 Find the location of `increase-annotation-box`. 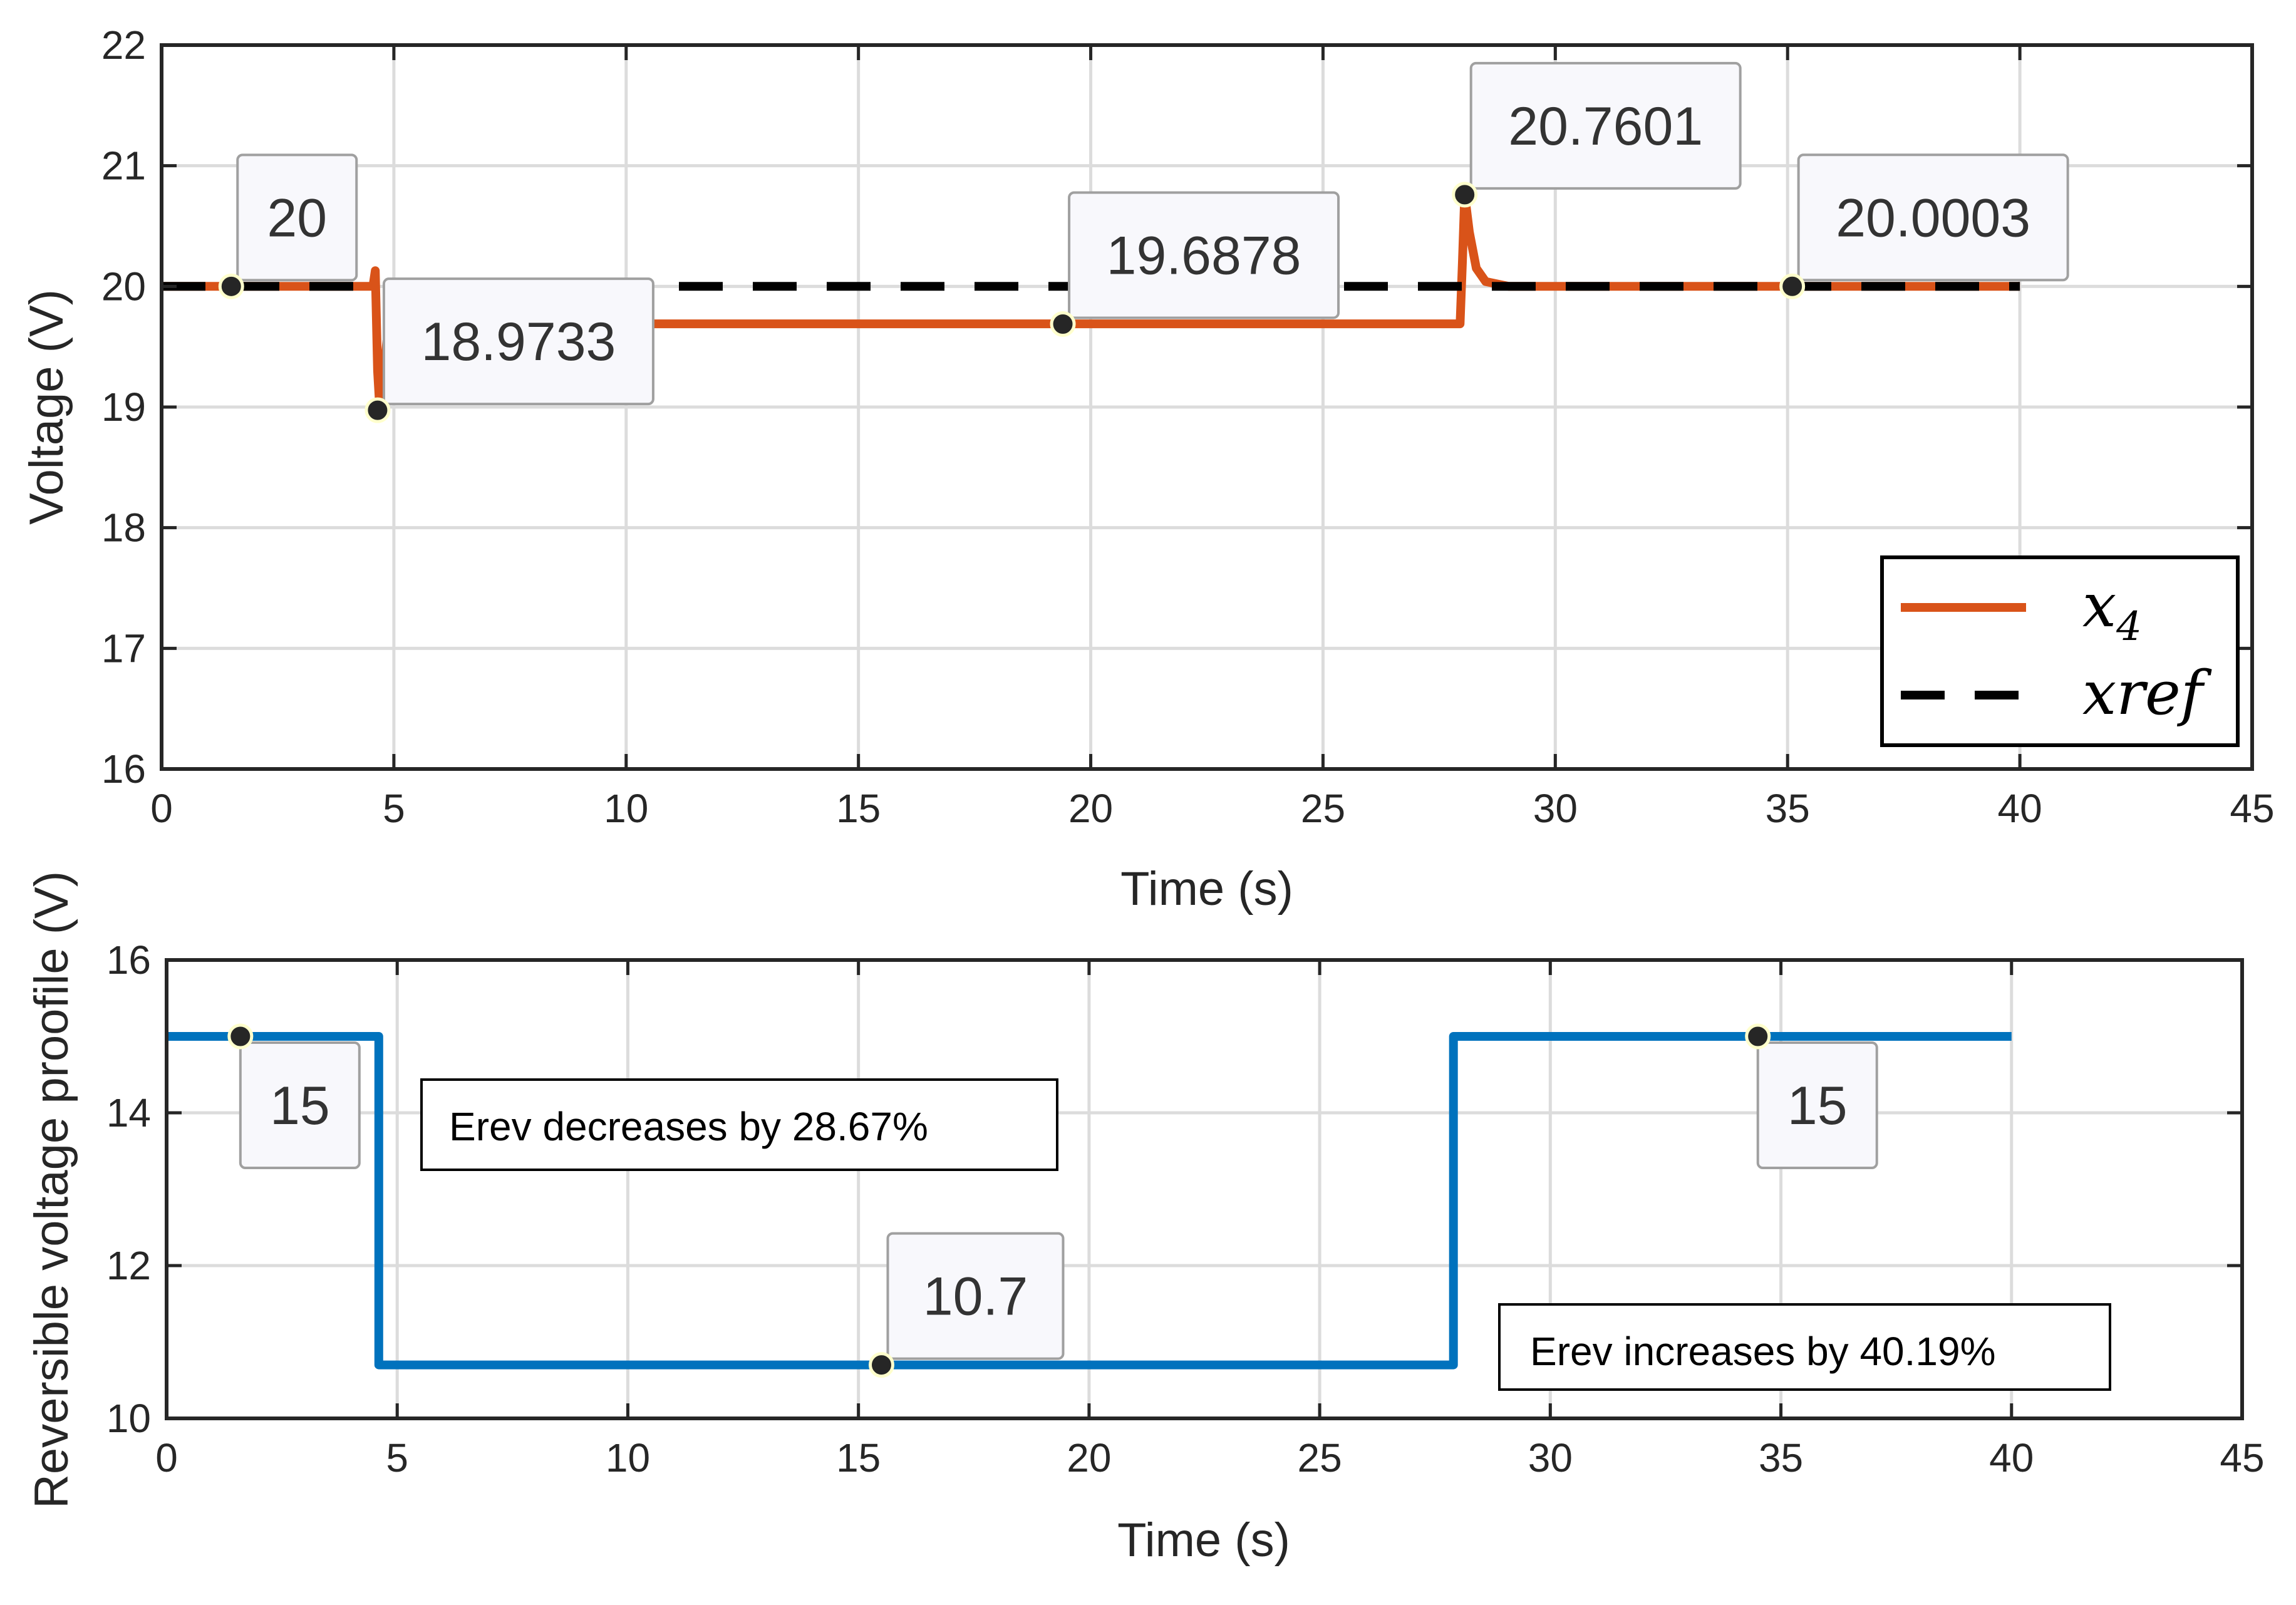

increase-annotation-box is located at coordinates (1804, 1347).